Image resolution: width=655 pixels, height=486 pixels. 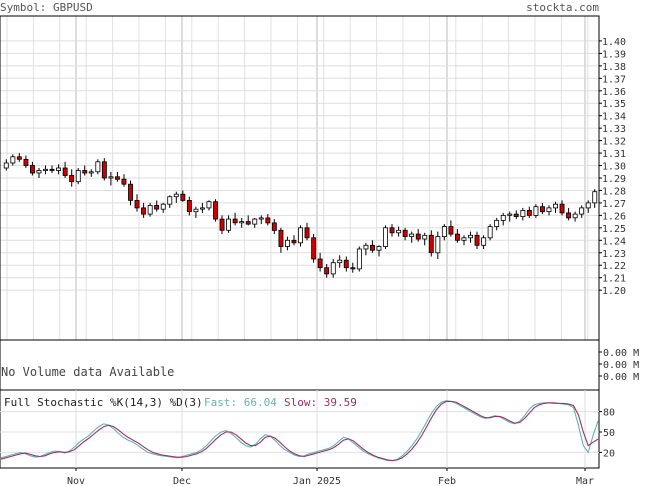 I want to click on price-tick-label: 1.20, so click(x=614, y=291).